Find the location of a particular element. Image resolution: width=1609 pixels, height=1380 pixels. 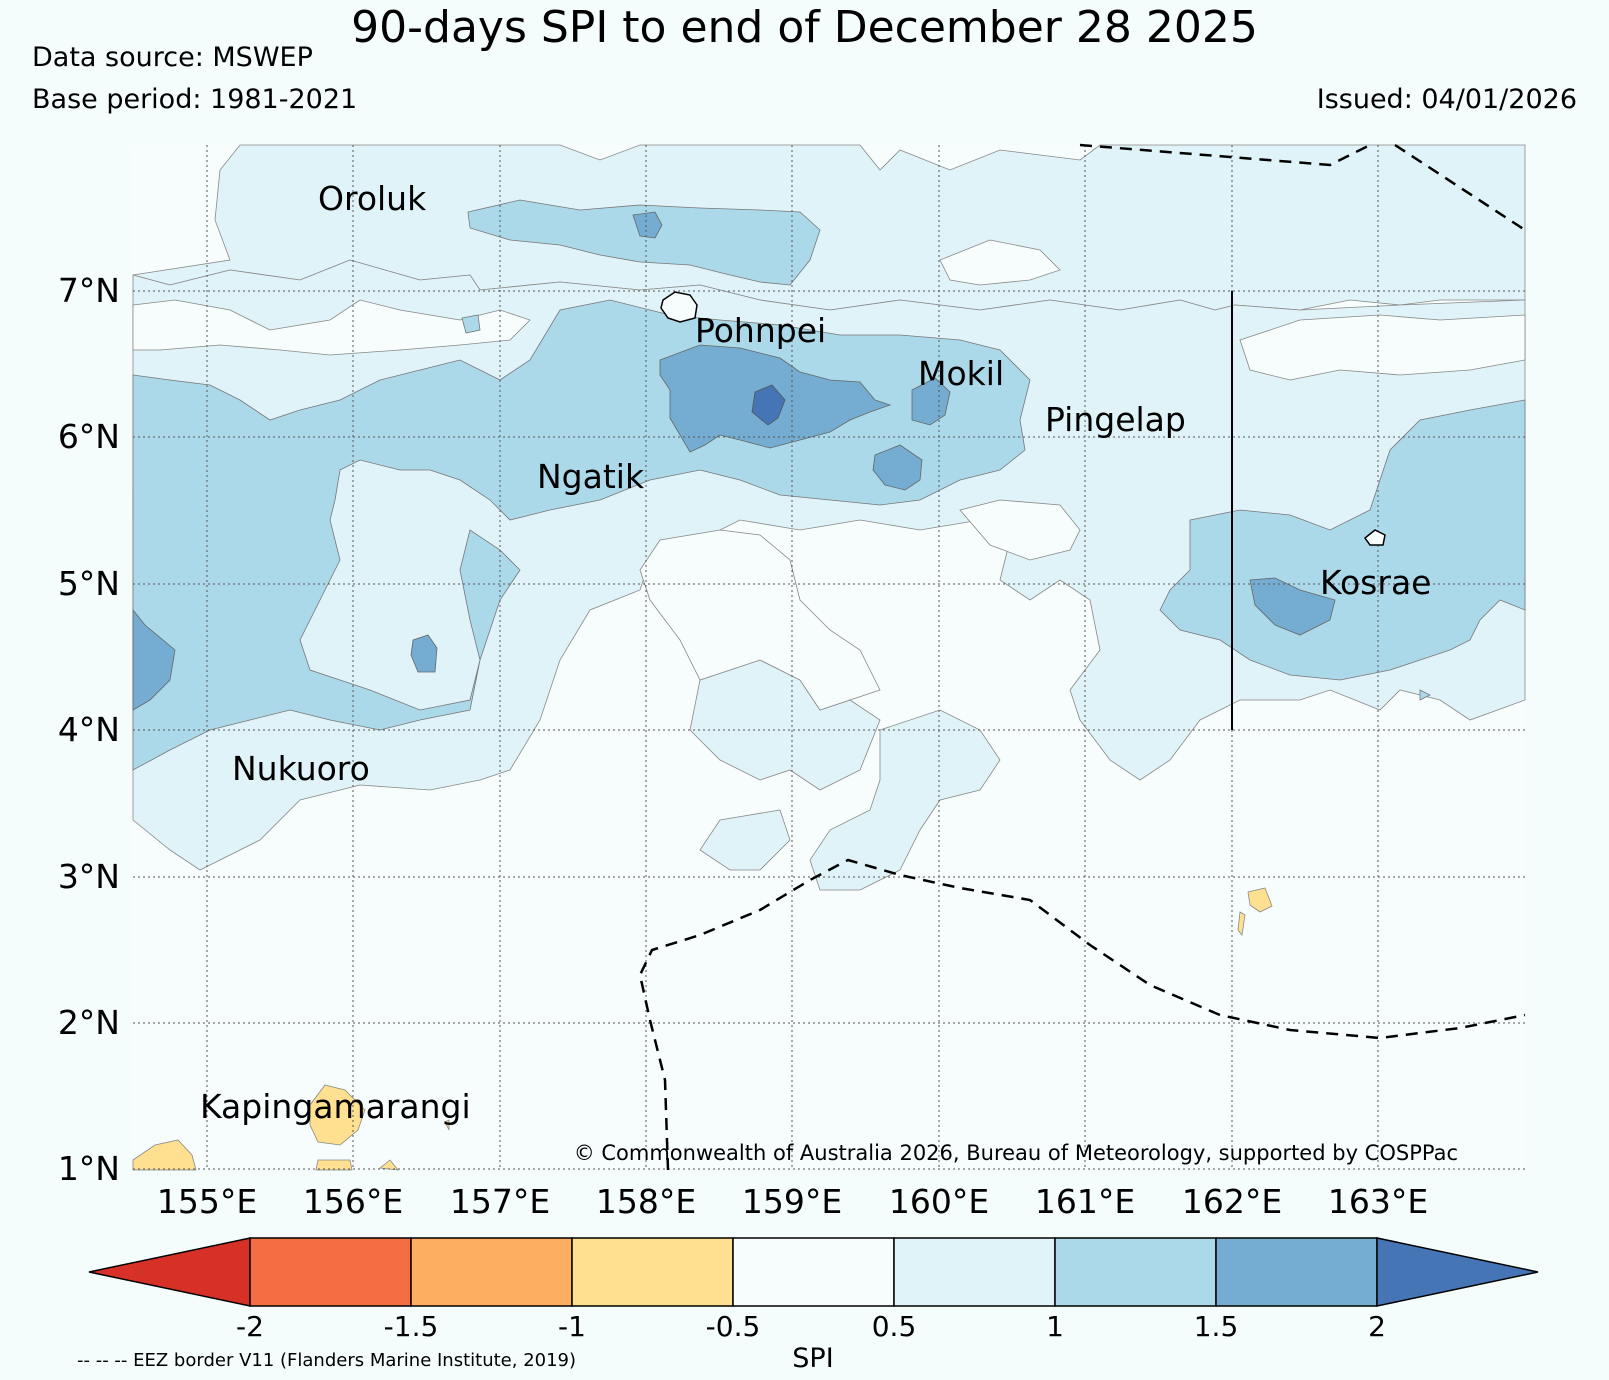

lon-label: 160°E is located at coordinates (939, 1201).